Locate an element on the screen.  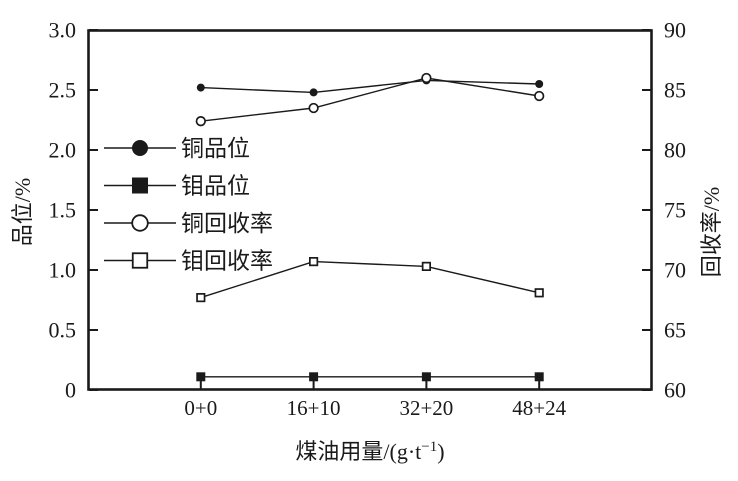
legend-label: 钼品位 is located at coordinates (215, 186).